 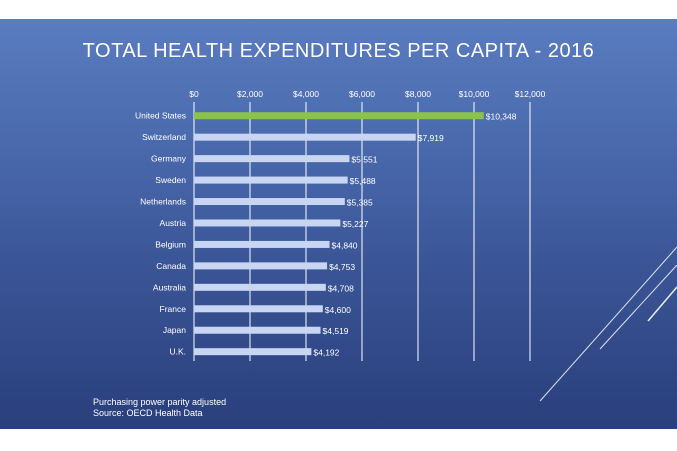 What do you see at coordinates (326, 353) in the screenshot?
I see `data-label: $4,192` at bounding box center [326, 353].